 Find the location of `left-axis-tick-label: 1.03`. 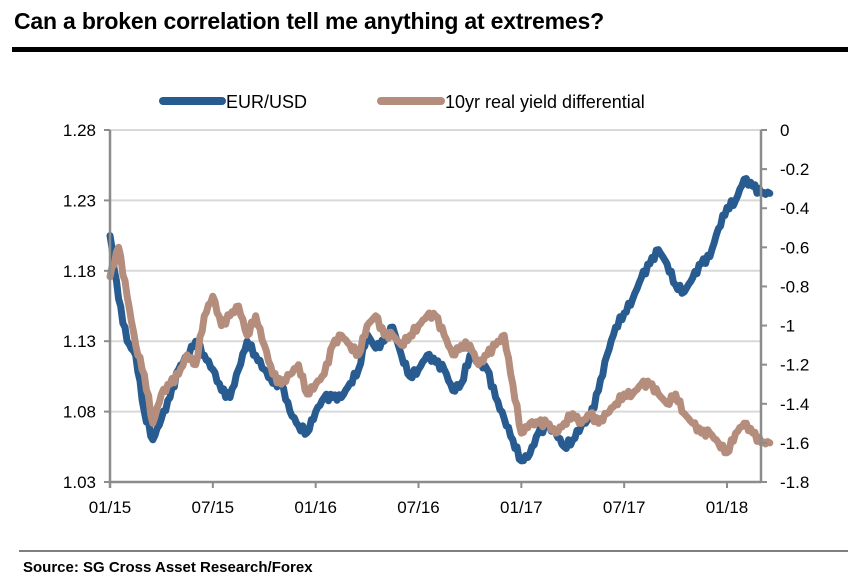

left-axis-tick-label: 1.03 is located at coordinates (79, 482).